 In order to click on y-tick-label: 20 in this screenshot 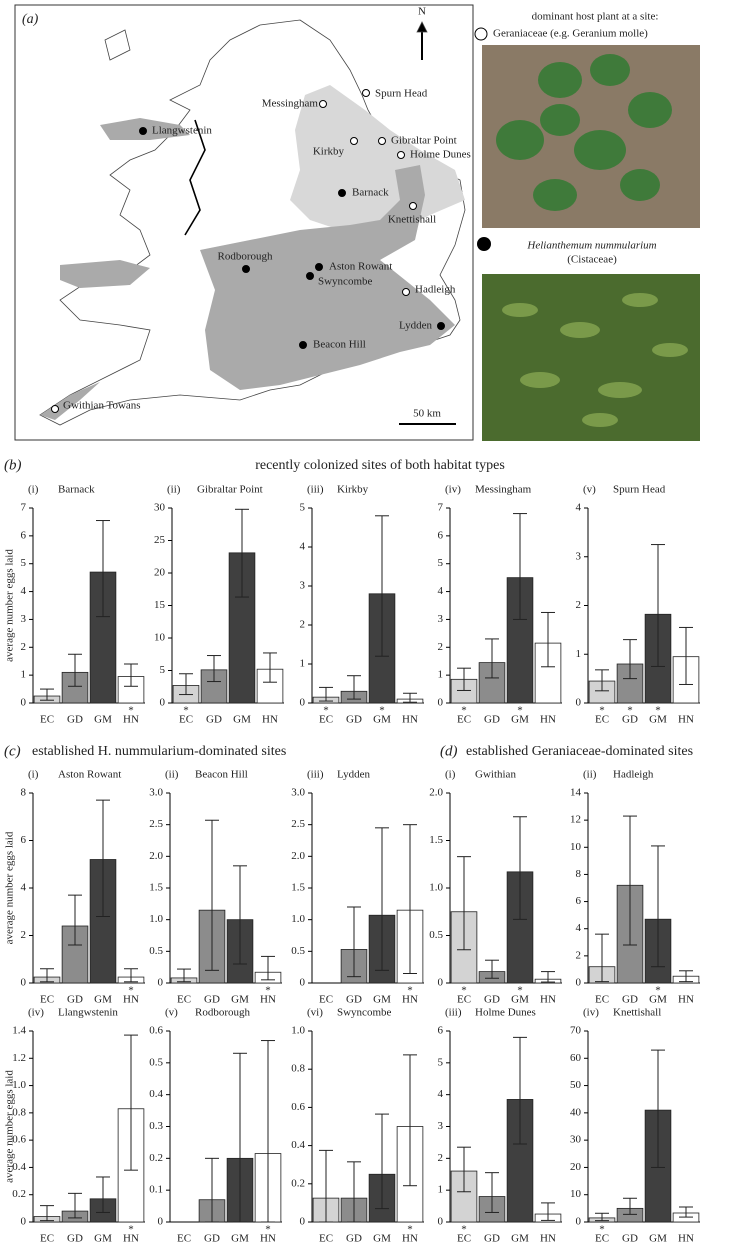, I will do `click(576, 1167)`.